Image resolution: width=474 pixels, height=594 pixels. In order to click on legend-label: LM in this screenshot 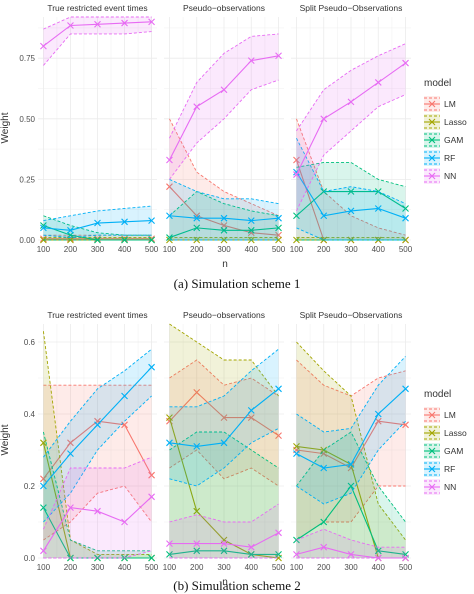, I will do `click(450, 415)`.